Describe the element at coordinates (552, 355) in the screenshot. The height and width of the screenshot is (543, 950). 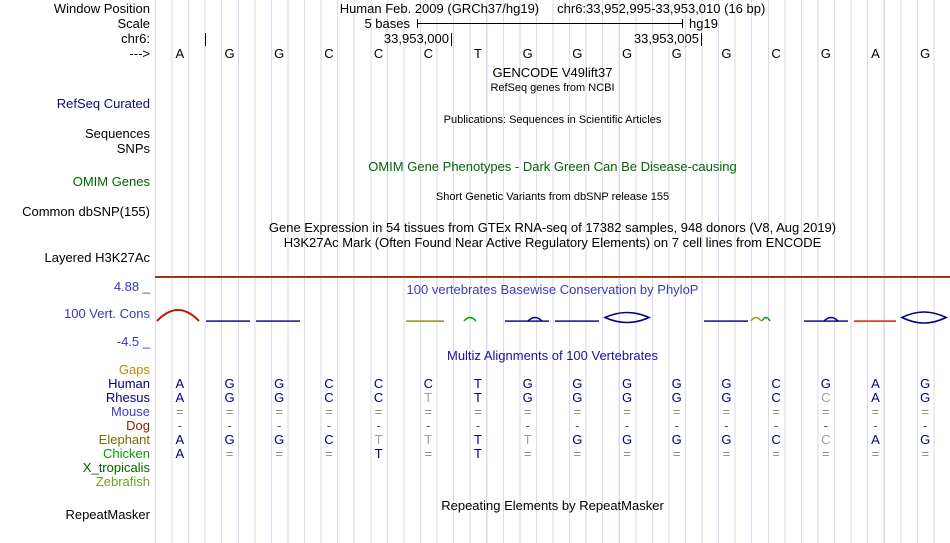
I see `multiz-title: Multiz Alignments of 100 Vertebrates` at that location.